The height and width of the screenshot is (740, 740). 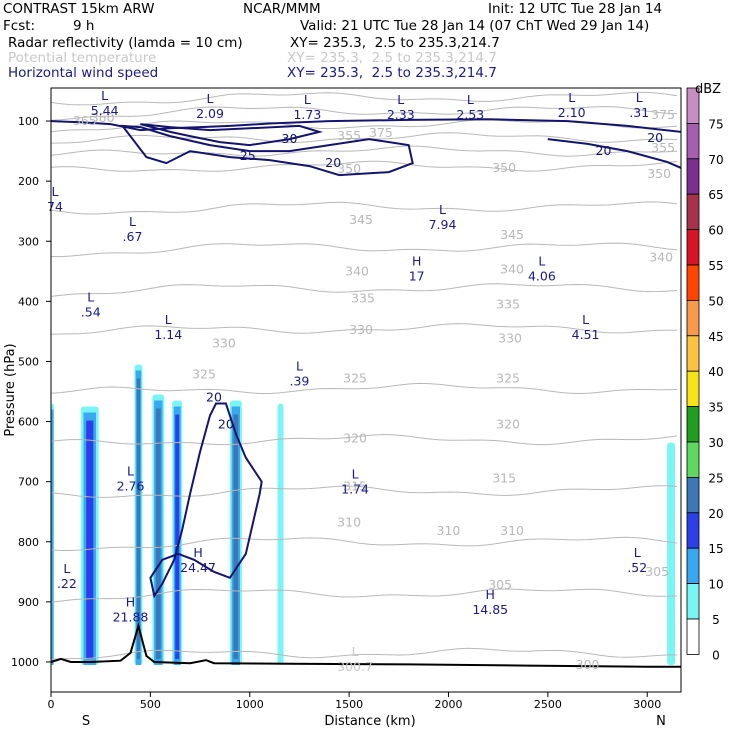 What do you see at coordinates (86, 721) in the screenshot?
I see `south-label: S` at bounding box center [86, 721].